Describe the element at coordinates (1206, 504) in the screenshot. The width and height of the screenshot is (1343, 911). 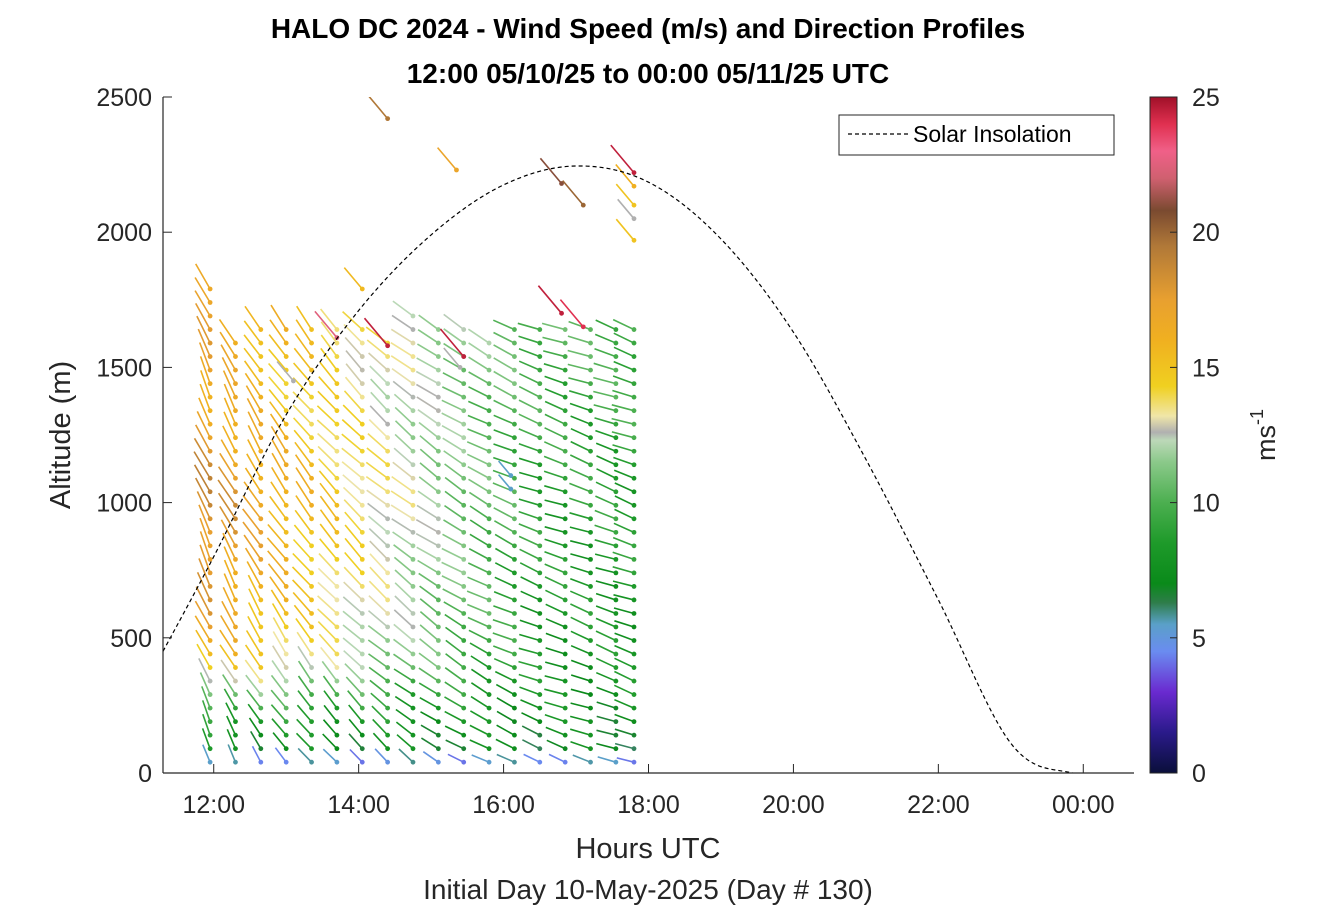
I see `colorbar-tick-label: 10` at that location.